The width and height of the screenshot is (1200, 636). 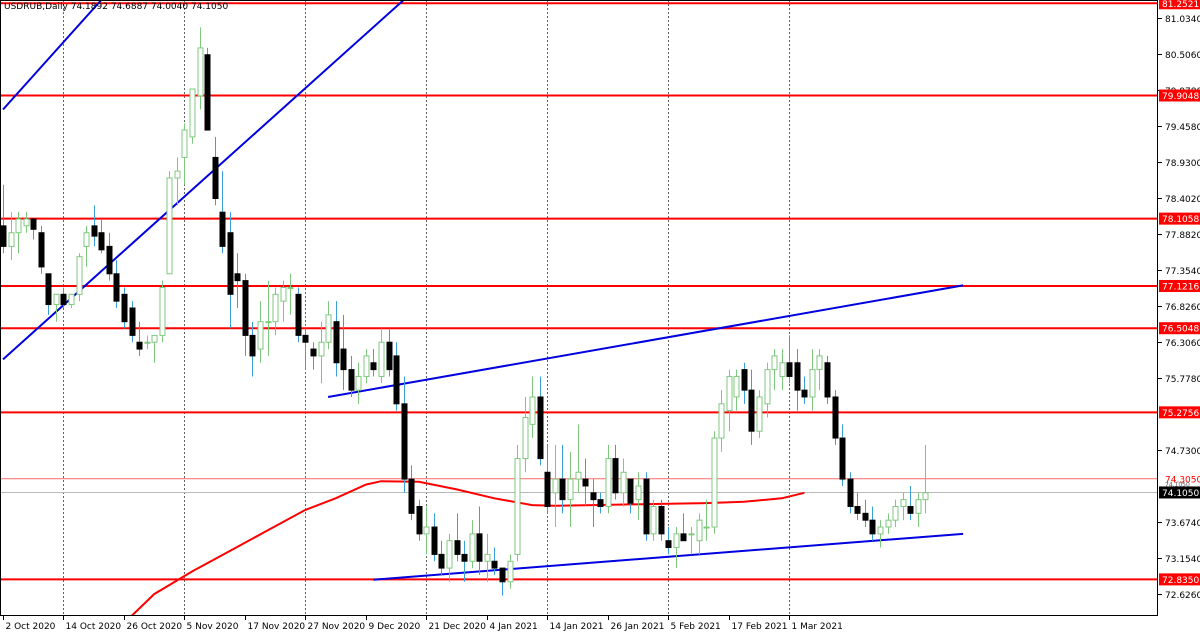 What do you see at coordinates (1182, 452) in the screenshot?
I see `y-tick-label: 74.7300` at bounding box center [1182, 452].